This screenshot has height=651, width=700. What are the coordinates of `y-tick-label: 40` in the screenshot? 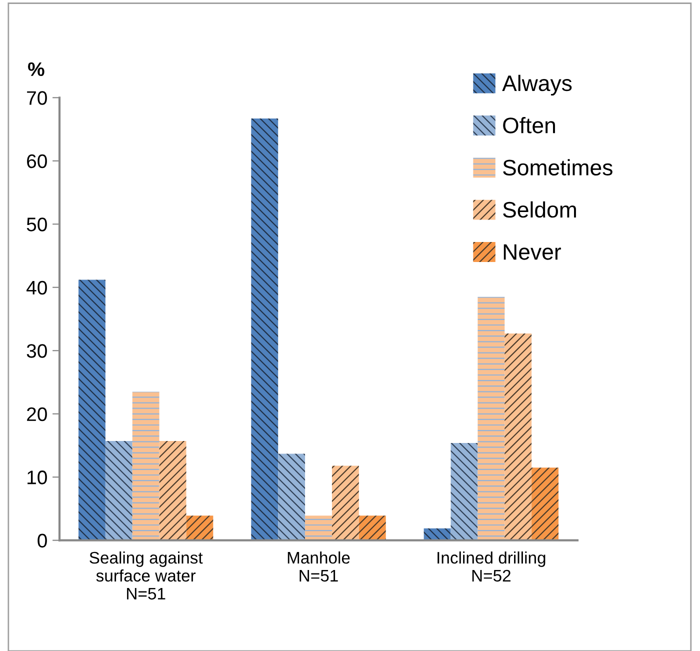 It's located at (36, 287).